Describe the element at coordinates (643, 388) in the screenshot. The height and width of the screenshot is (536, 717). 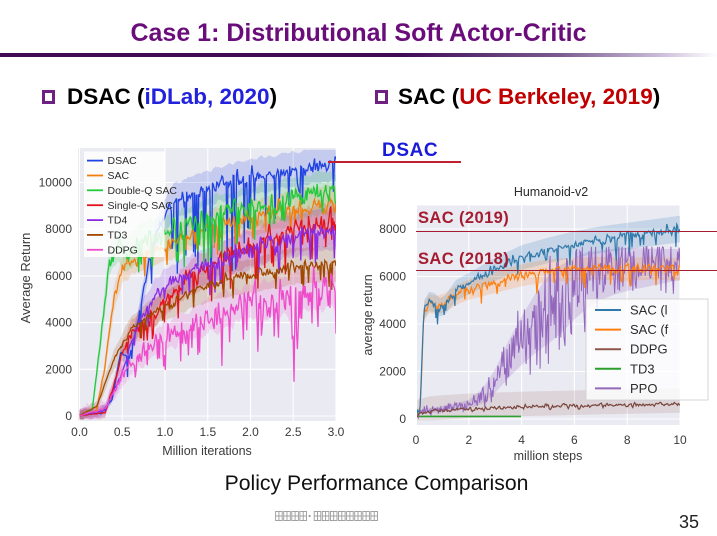
I see `svg-text: PPO` at that location.